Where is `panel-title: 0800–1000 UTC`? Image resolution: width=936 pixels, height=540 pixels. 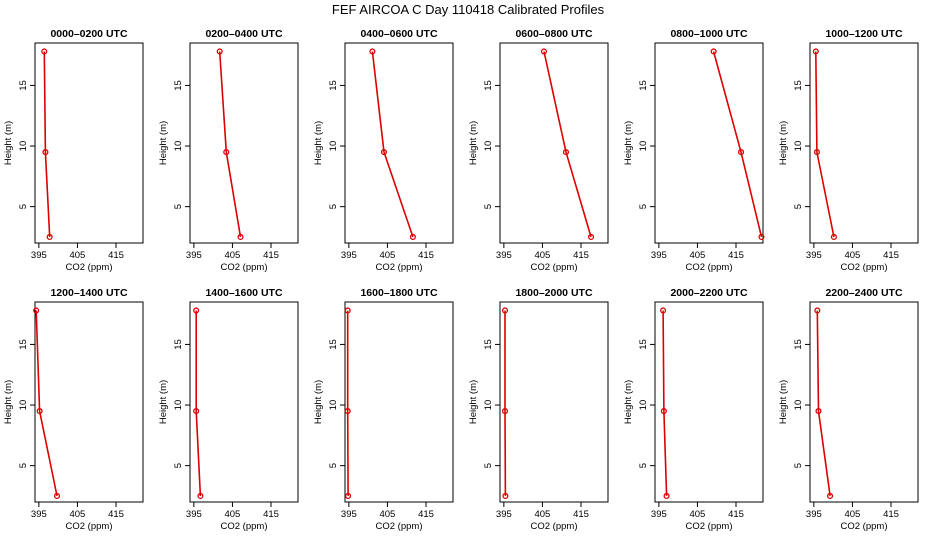 panel-title: 0800–1000 UTC is located at coordinates (708, 34).